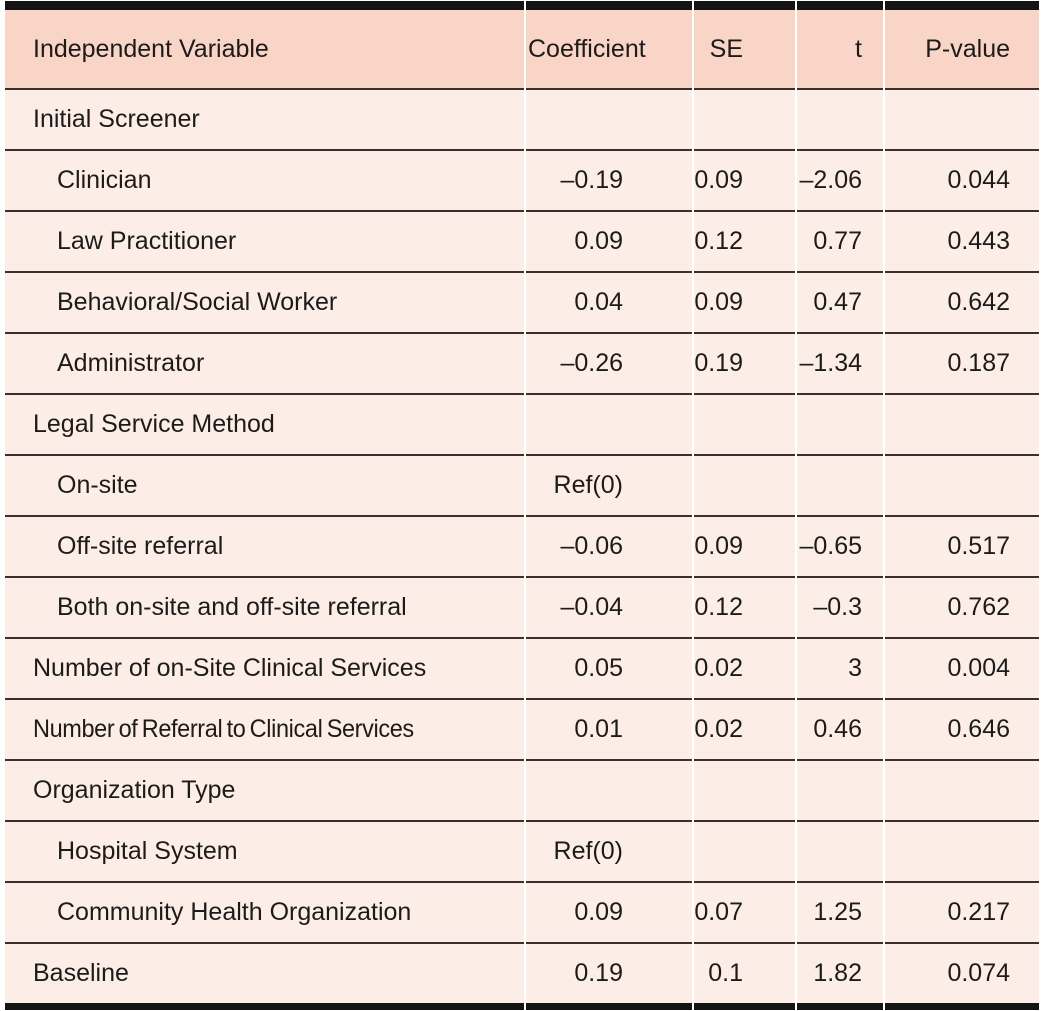 The width and height of the screenshot is (1044, 1011). I want to click on cell-independent-variable: Hospital System, so click(264, 850).